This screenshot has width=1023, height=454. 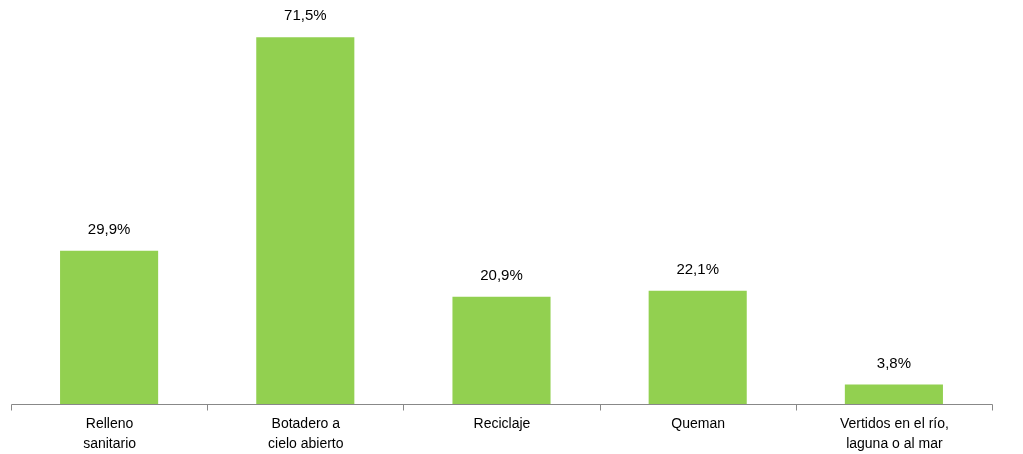 I want to click on x-tick-label: Botadero a cielo abierto, so click(x=306, y=432).